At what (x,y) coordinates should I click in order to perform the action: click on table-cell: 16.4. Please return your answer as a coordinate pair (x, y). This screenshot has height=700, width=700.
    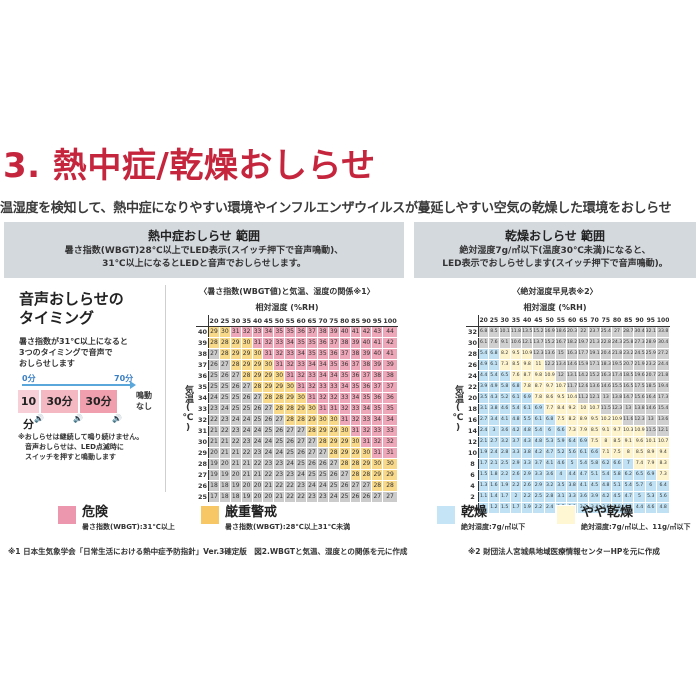
    Looking at the image, I should click on (650, 398).